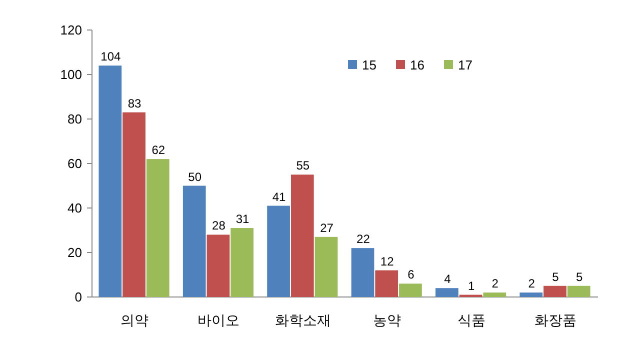 Image resolution: width=638 pixels, height=340 pixels. Describe the element at coordinates (471, 285) in the screenshot. I see `data-label: 1` at that location.